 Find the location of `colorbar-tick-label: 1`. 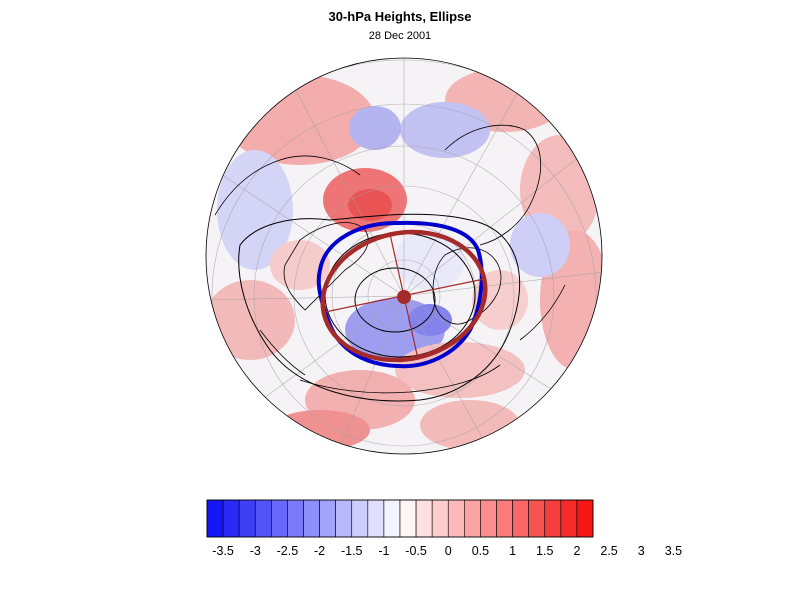

colorbar-tick-label: 1 is located at coordinates (512, 551).